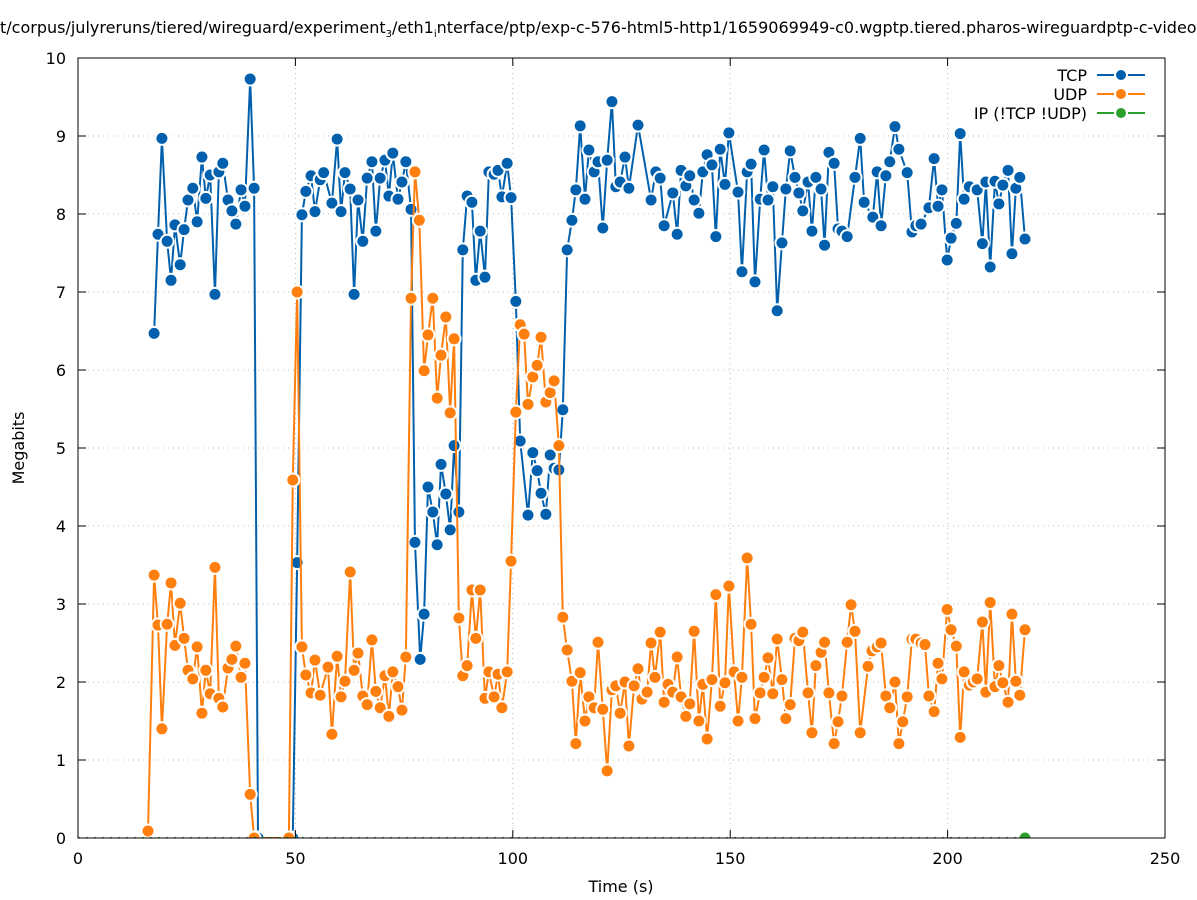 This screenshot has height=900, width=1197. Describe the element at coordinates (61, 760) in the screenshot. I see `y-tick-label: 1` at that location.